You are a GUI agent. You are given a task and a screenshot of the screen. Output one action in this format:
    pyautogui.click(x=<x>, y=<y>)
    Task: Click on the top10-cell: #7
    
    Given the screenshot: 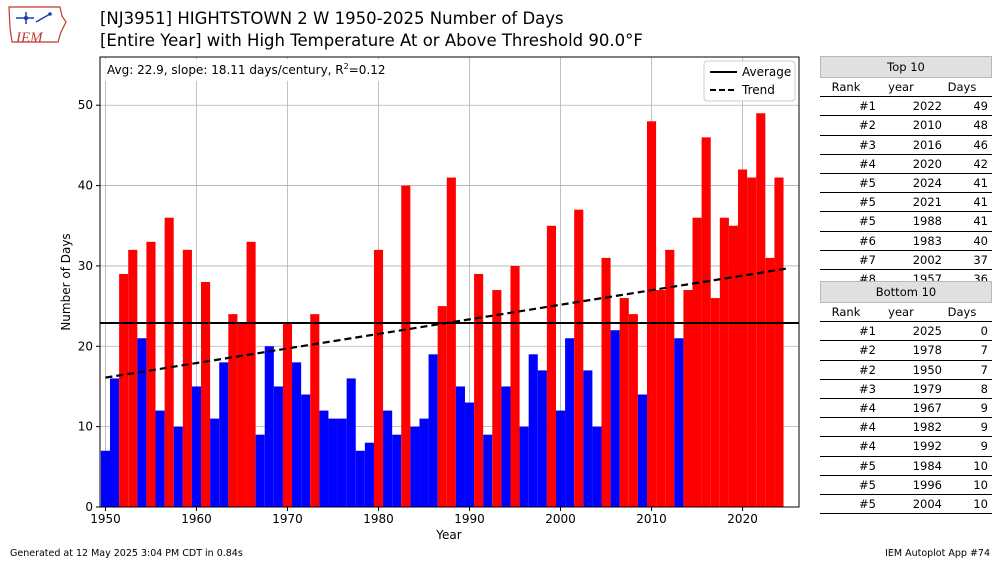 What is the action you would take?
    pyautogui.click(x=867, y=259)
    